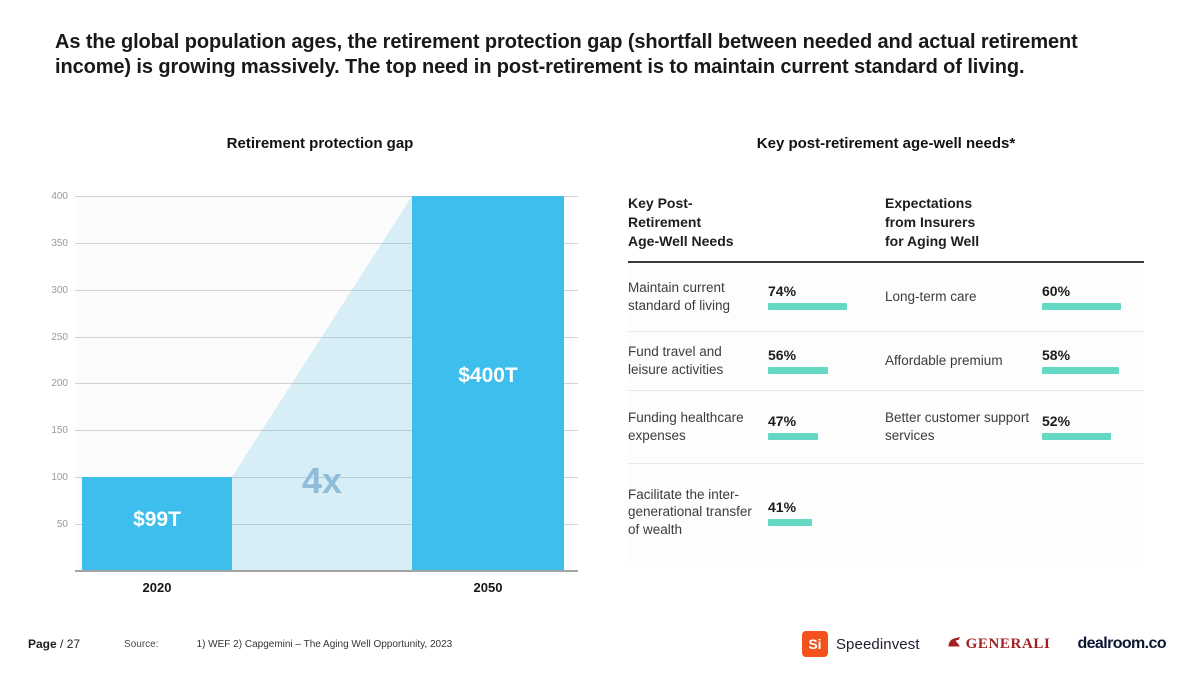  Describe the element at coordinates (679, 296) in the screenshot. I see `need-label: Maintain current standard of living` at that location.